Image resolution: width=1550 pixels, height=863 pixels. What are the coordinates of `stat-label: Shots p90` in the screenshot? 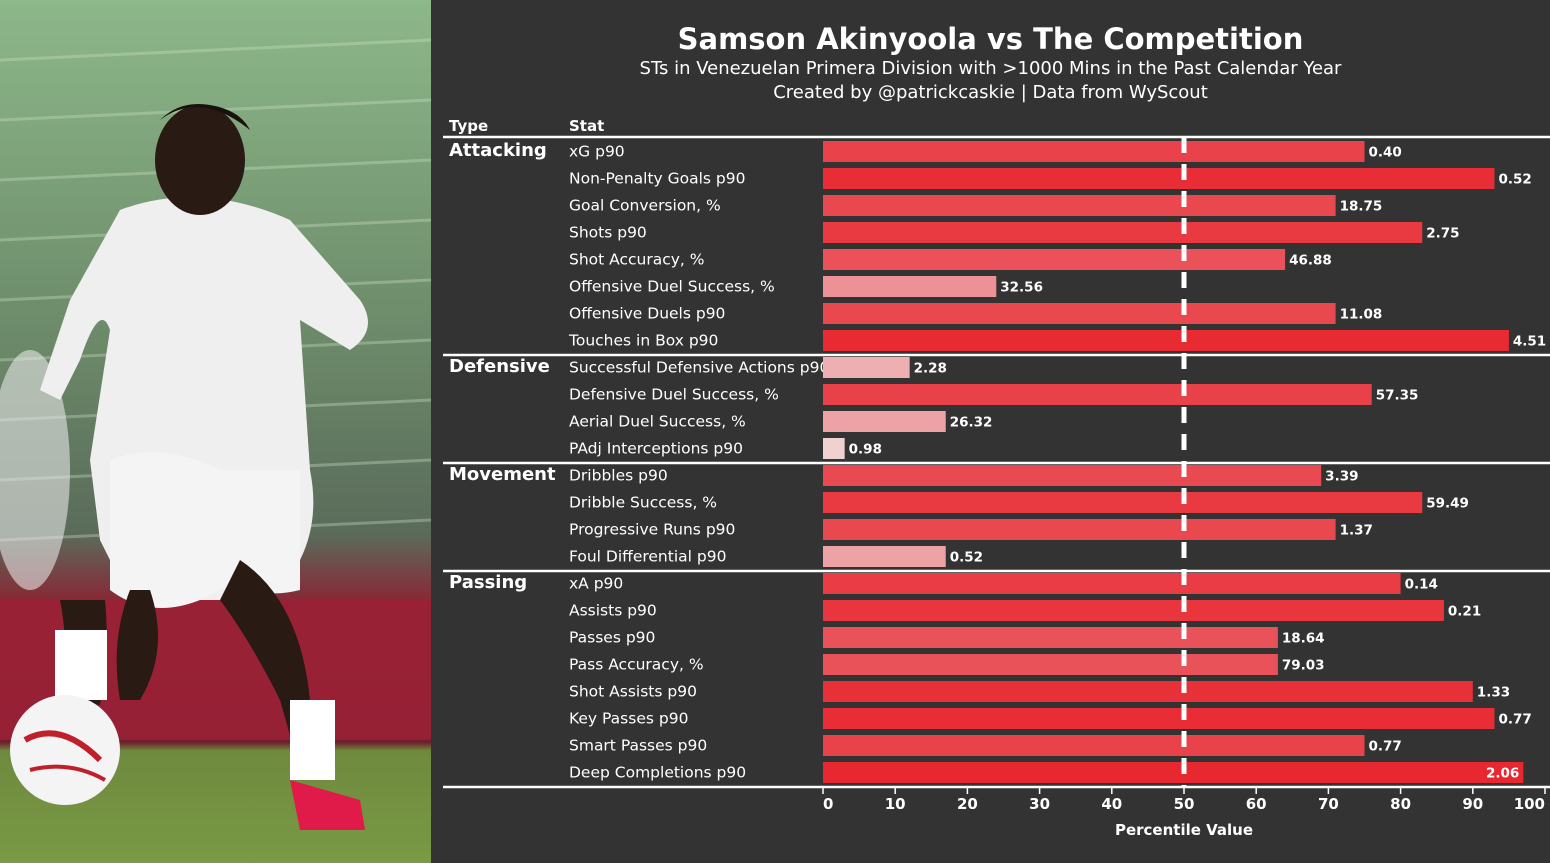 It's located at (608, 233).